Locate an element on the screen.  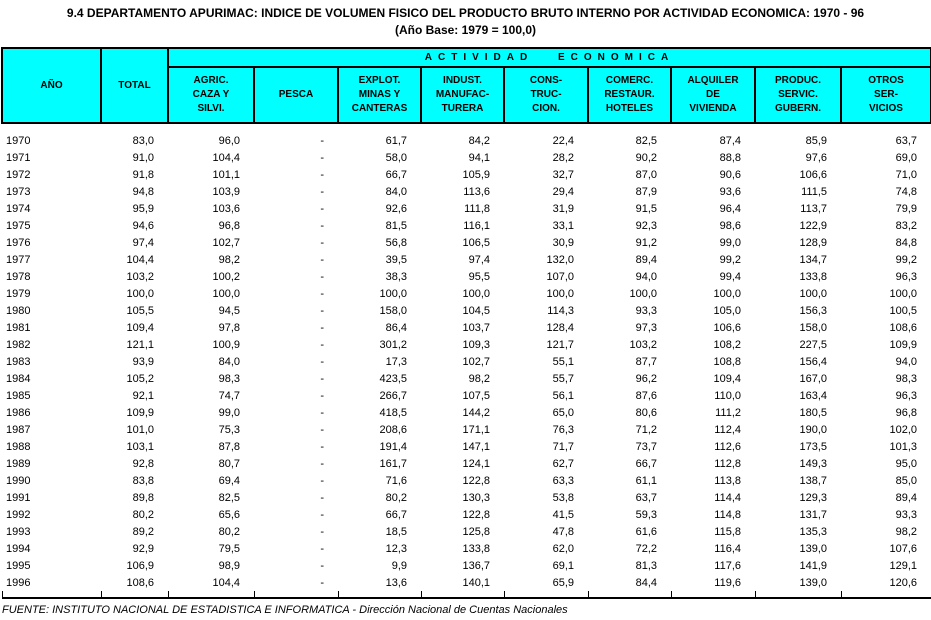
value-cell: 39,5 is located at coordinates (396, 259).